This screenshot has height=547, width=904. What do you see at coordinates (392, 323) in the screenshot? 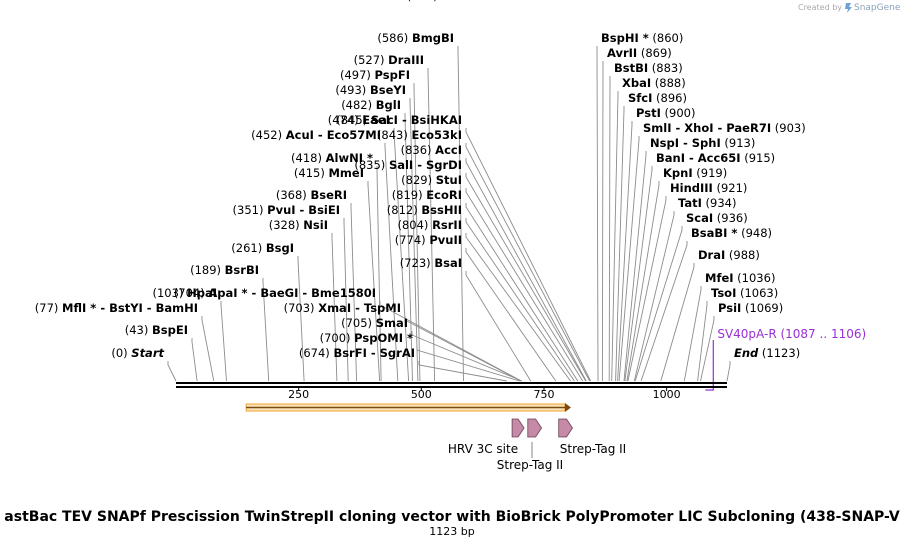
I see `enzyme-name: SmaI` at bounding box center [392, 323].